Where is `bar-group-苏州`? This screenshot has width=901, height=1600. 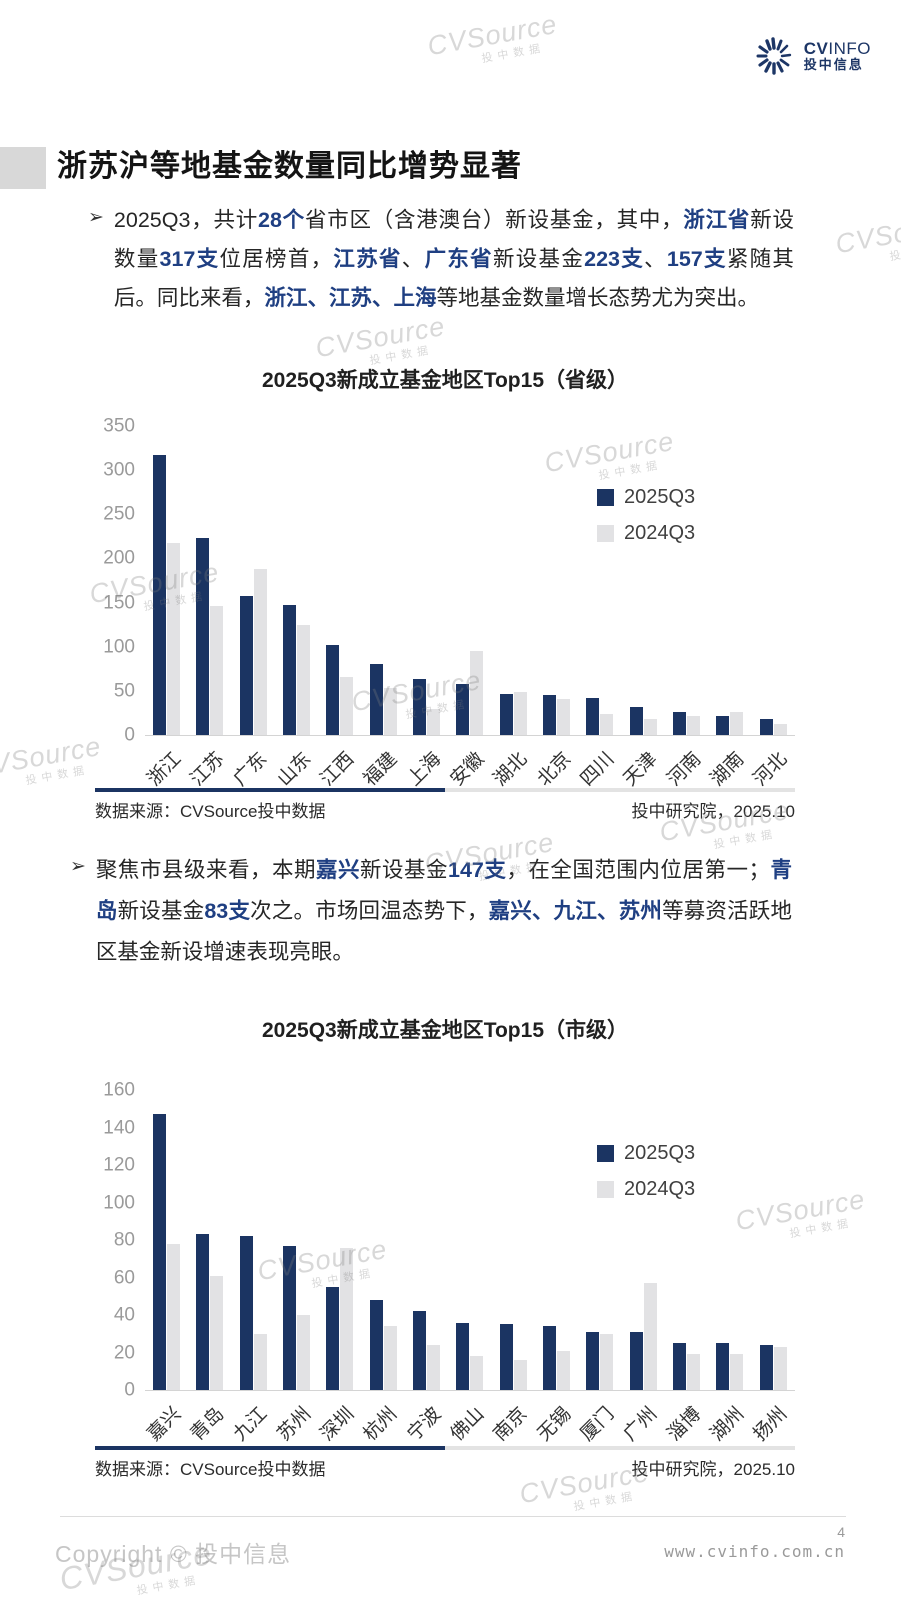 bar-group-苏州 is located at coordinates (297, 1240).